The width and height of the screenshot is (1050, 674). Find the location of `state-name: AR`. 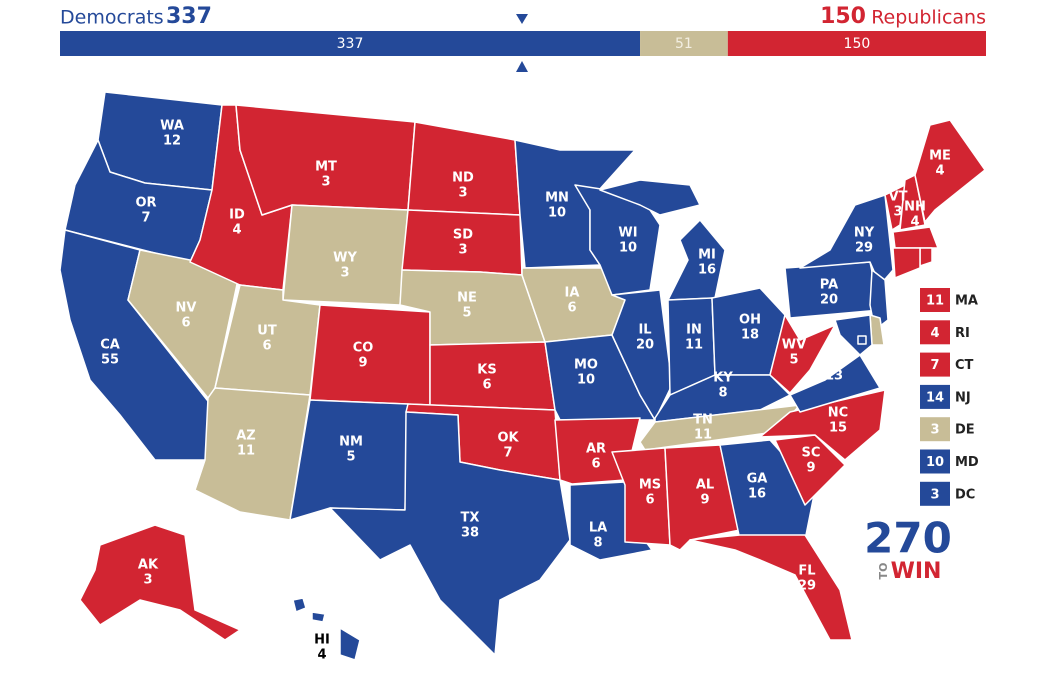

state-name: AR is located at coordinates (596, 449).